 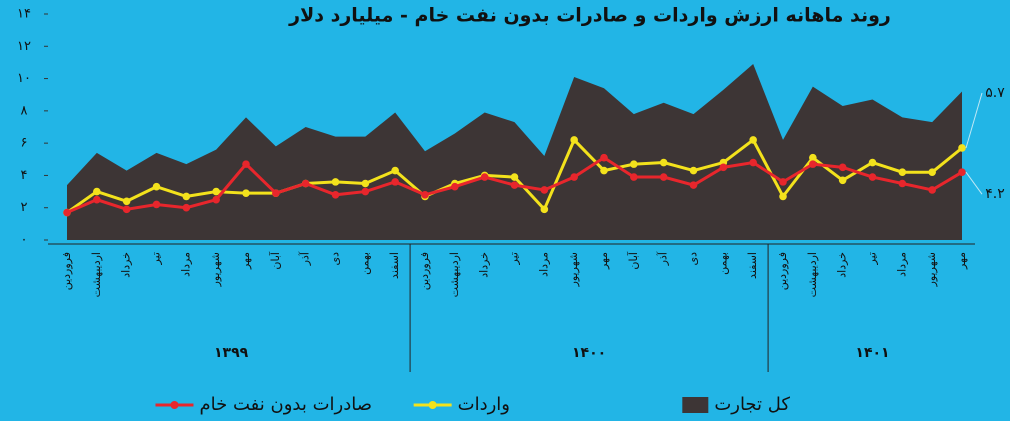 I want to click on legend-label: واردات, so click(x=484, y=404).